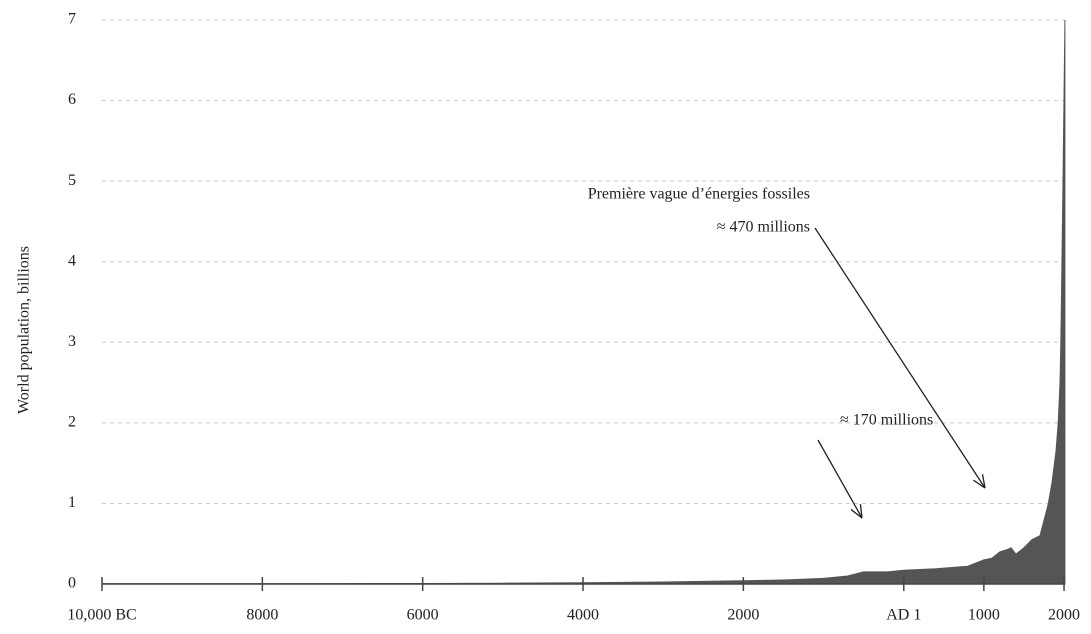 The width and height of the screenshot is (1091, 634). What do you see at coordinates (72, 422) in the screenshot?
I see `y-tick-label: 2` at bounding box center [72, 422].